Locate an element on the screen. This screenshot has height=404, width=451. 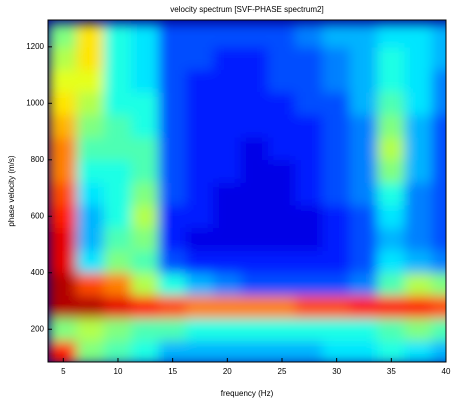
x-axis-label: frequency (Hz) is located at coordinates (247, 393).